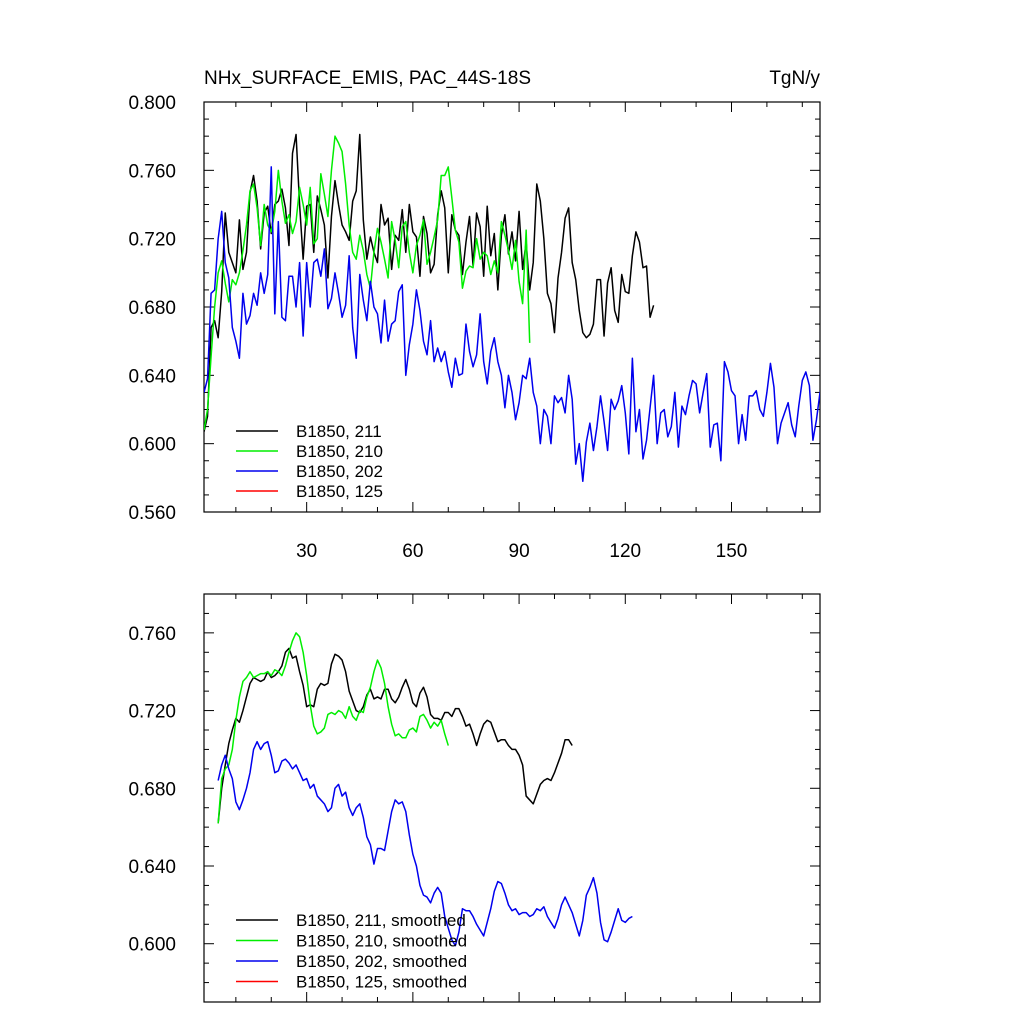 Image resolution: width=1024 pixels, height=1024 pixels. Describe the element at coordinates (381, 920) in the screenshot. I see `legend-label: B1850, 211, smoothed` at that location.